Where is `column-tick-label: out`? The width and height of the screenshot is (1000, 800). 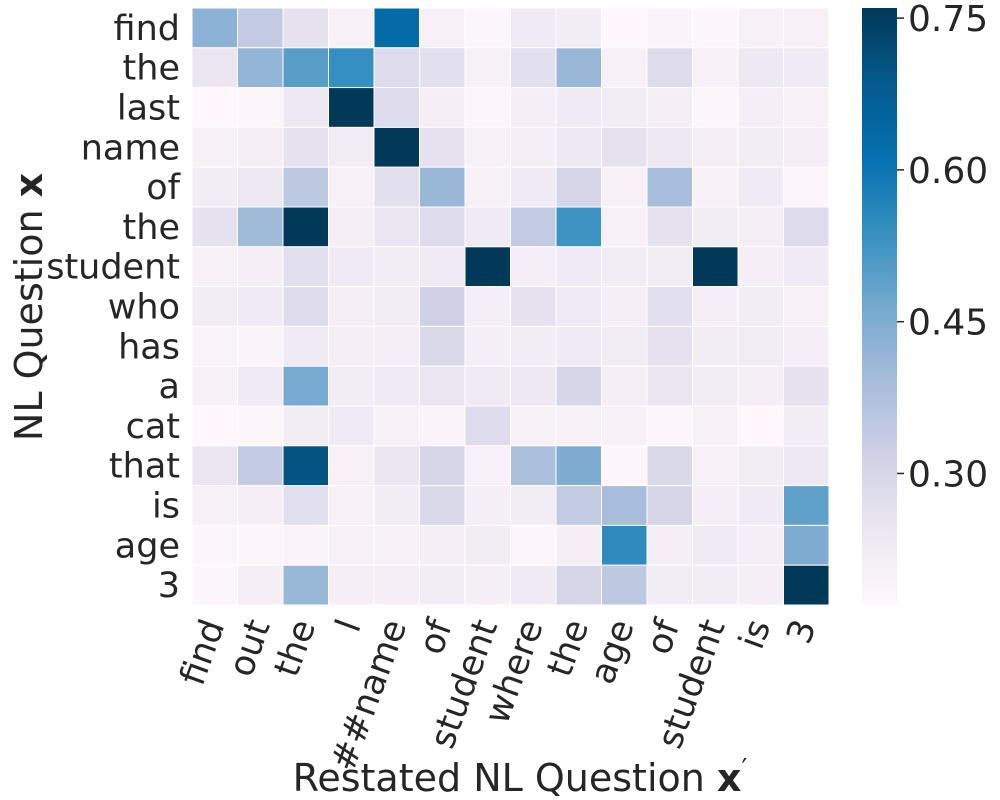 column-tick-label: out is located at coordinates (250, 648).